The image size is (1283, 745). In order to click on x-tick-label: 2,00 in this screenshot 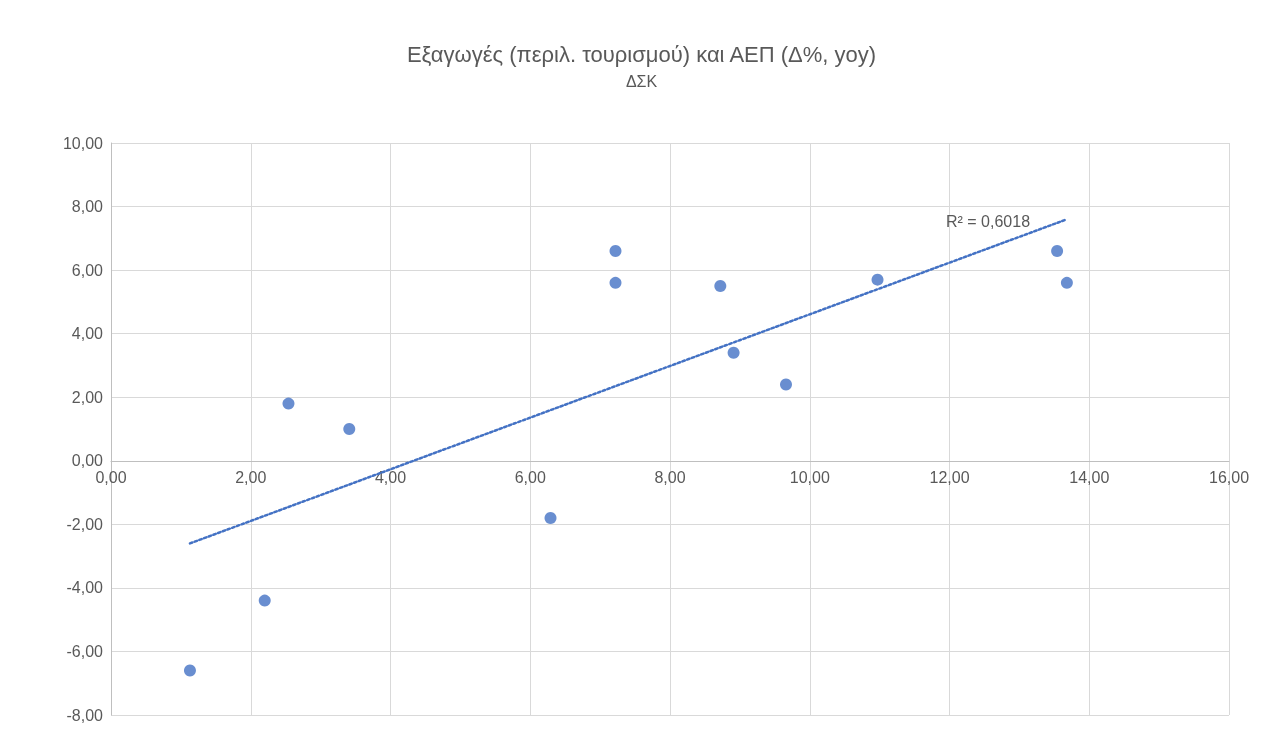, I will do `click(251, 477)`.